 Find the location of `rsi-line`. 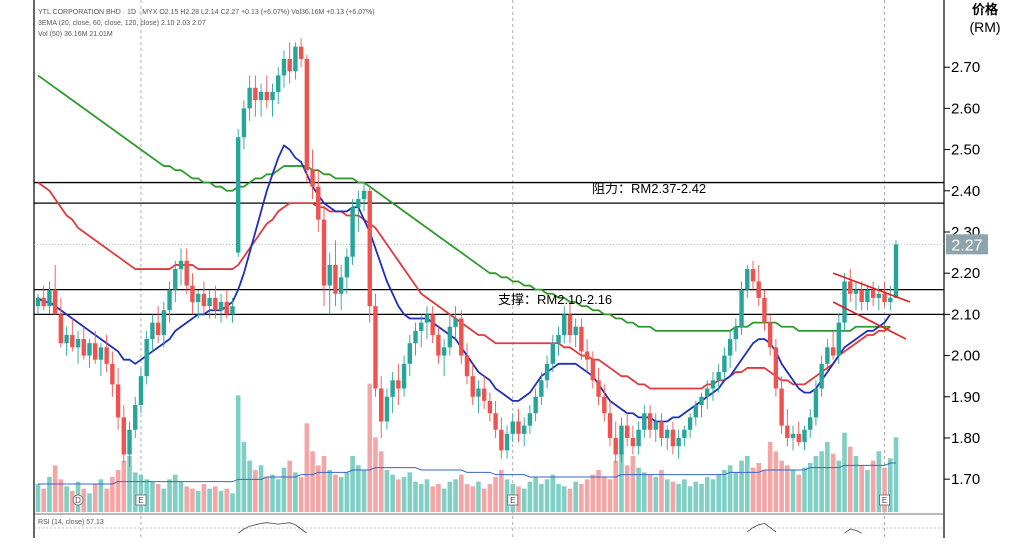

rsi-line is located at coordinates (272, 528).